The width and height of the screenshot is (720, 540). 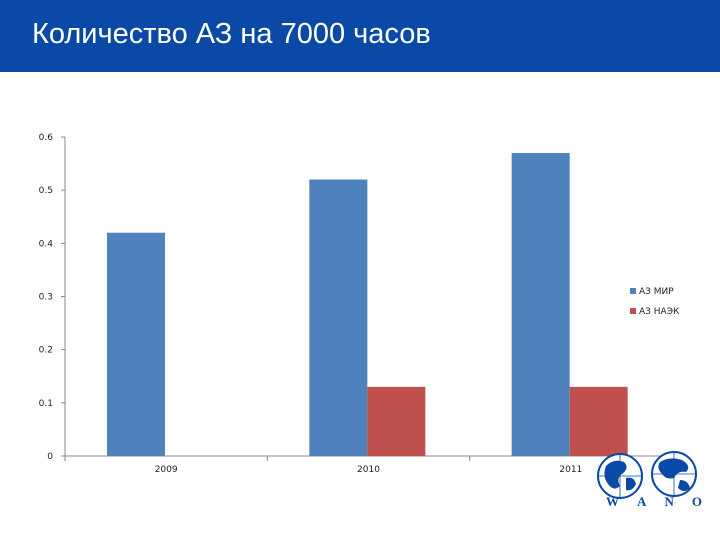 What do you see at coordinates (655, 302) in the screenshot?
I see `chart-legend: АЗ МИР АЗ НАЭК` at bounding box center [655, 302].